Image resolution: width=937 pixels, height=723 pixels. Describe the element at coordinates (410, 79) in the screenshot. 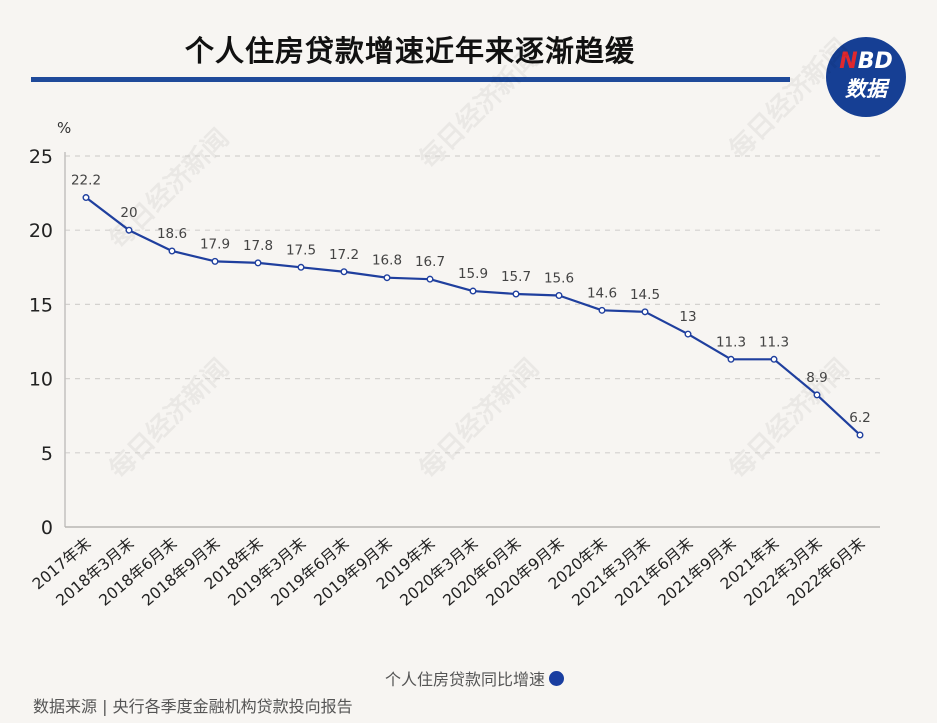

I see `title-underline` at that location.